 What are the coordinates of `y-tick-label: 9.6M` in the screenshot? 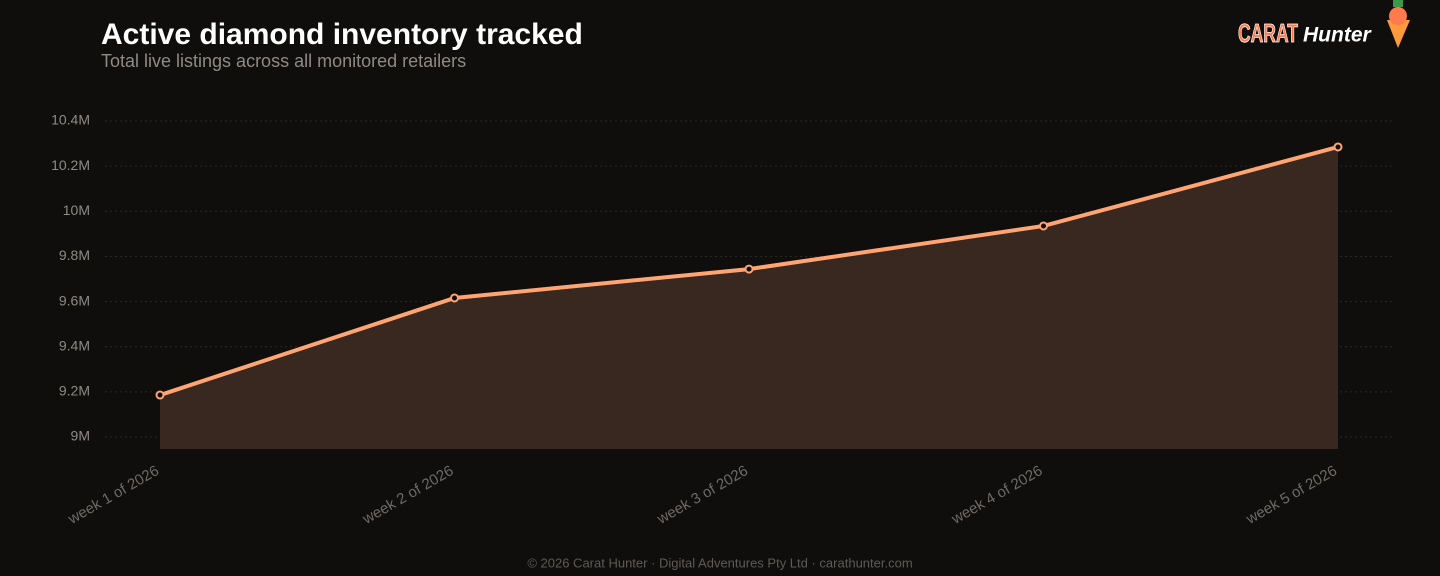 It's located at (74, 300).